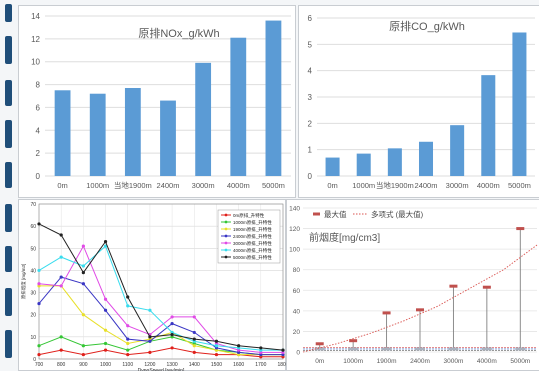 The width and height of the screenshot is (539, 371). What do you see at coordinates (238, 365) in the screenshot?
I see `x-tick-label: 1600` at bounding box center [238, 365].